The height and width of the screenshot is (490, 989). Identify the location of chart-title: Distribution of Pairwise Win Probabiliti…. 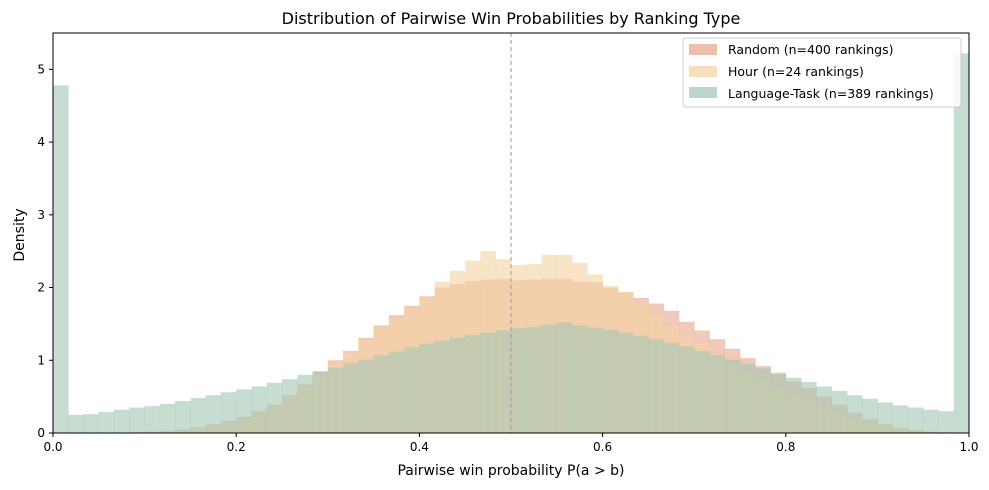
(511, 18).